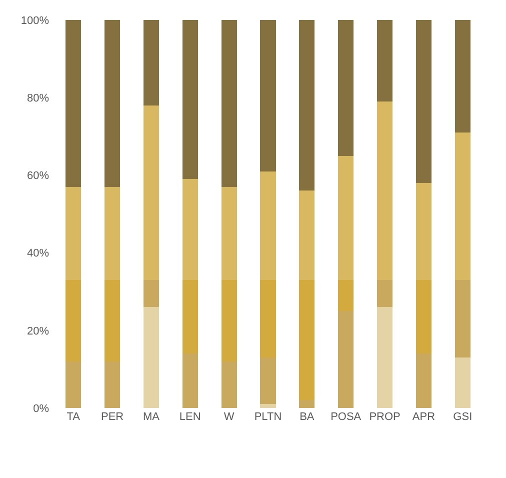 The image size is (506, 478). What do you see at coordinates (190, 417) in the screenshot?
I see `x-tick-label: LEN` at bounding box center [190, 417].